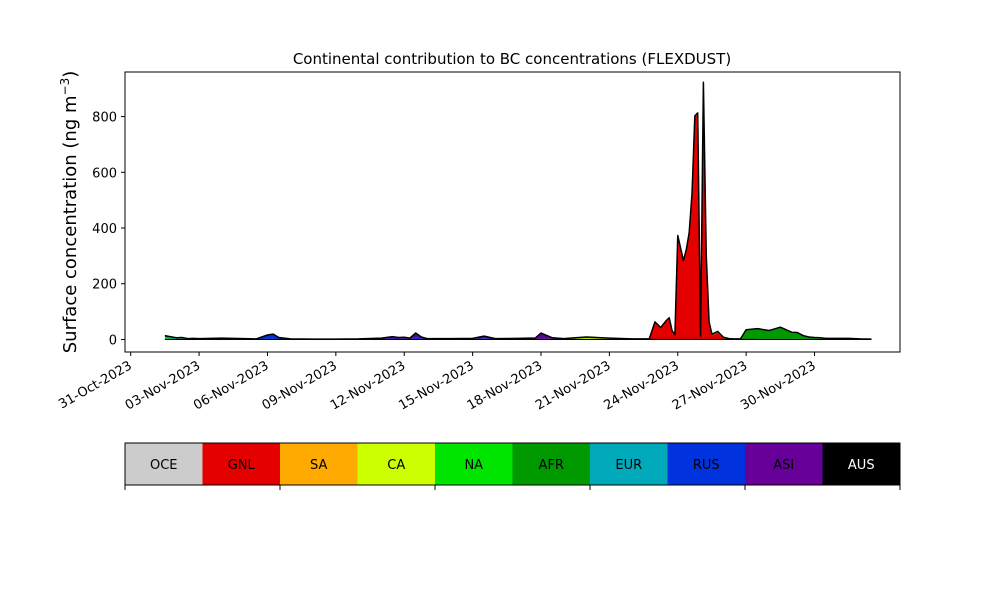 The image size is (1000, 600). I want to click on legend-label-eur: EUR, so click(628, 465).